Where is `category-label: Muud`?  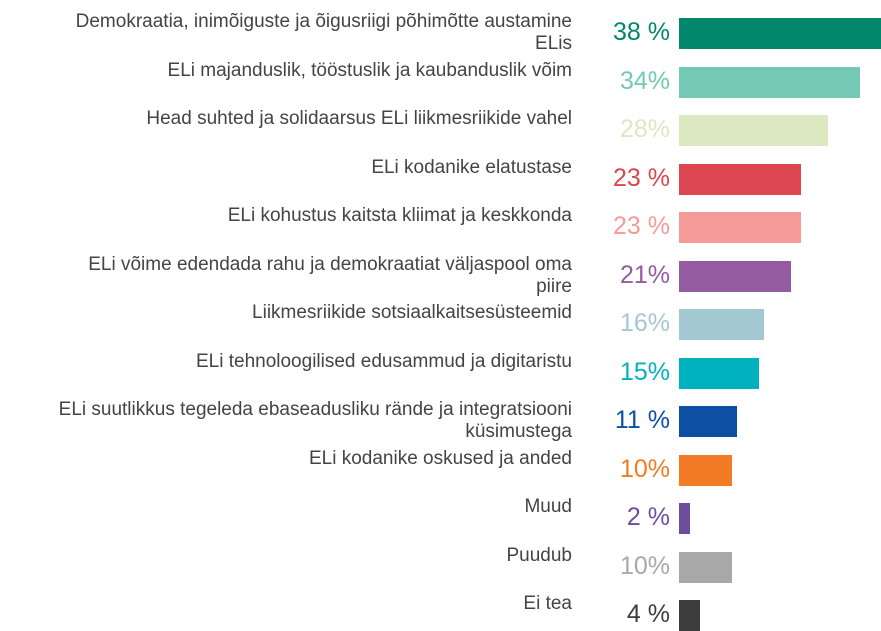
category-label: Muud is located at coordinates (286, 507).